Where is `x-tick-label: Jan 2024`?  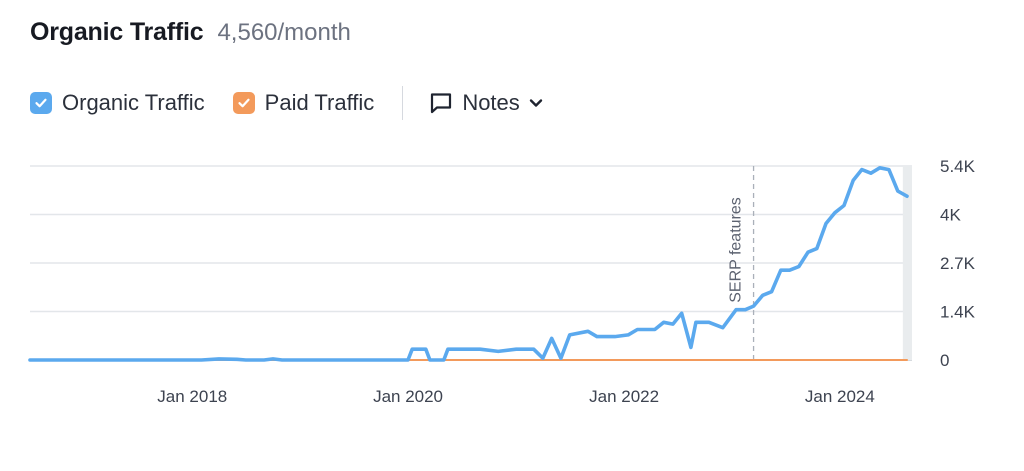 x-tick-label: Jan 2024 is located at coordinates (840, 396).